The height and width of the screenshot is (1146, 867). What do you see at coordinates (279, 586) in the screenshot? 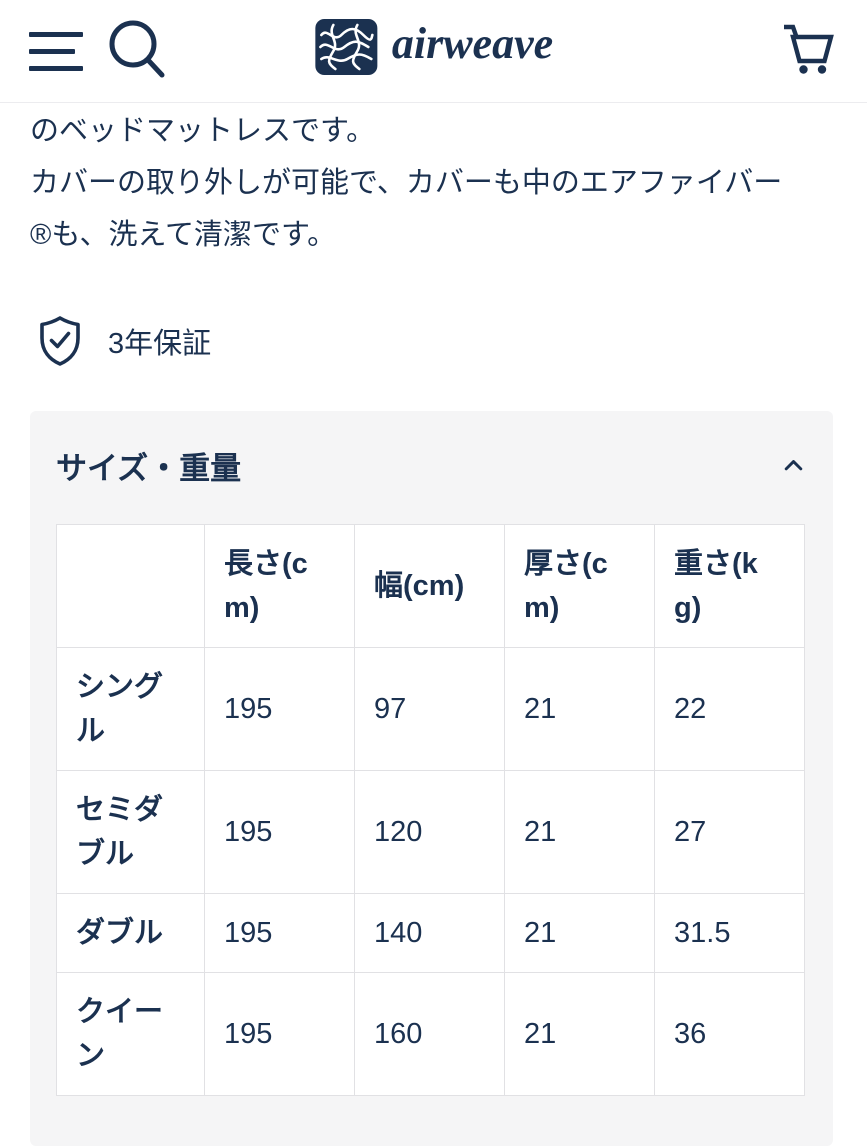
I see `header-cell-length: 長さ(cm)` at bounding box center [279, 586].